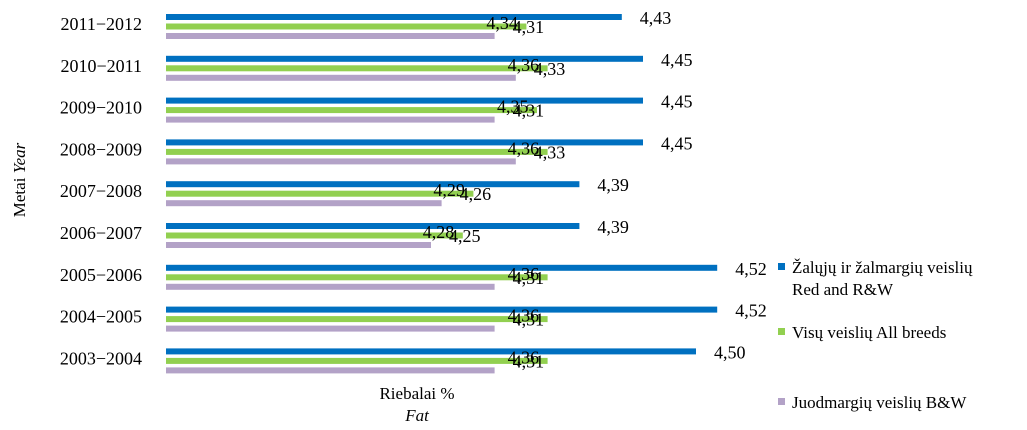 The width and height of the screenshot is (1027, 430). What do you see at coordinates (781, 401) in the screenshot?
I see `legend-swatch-bw` at bounding box center [781, 401].